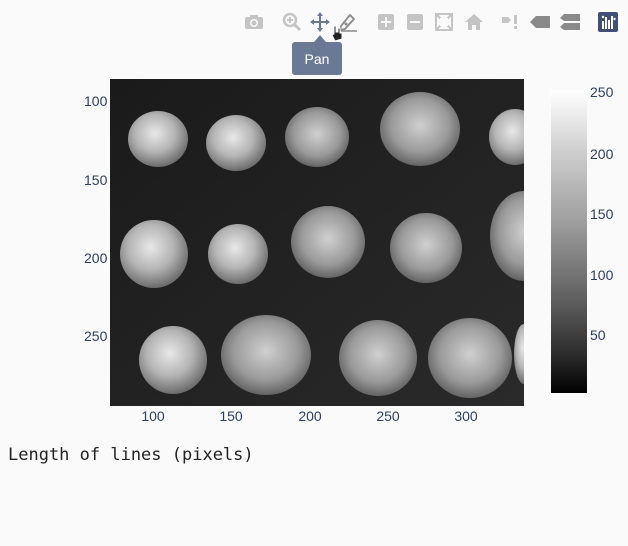 This screenshot has width=628, height=546. Describe the element at coordinates (569, 241) in the screenshot. I see `colorbar` at that location.